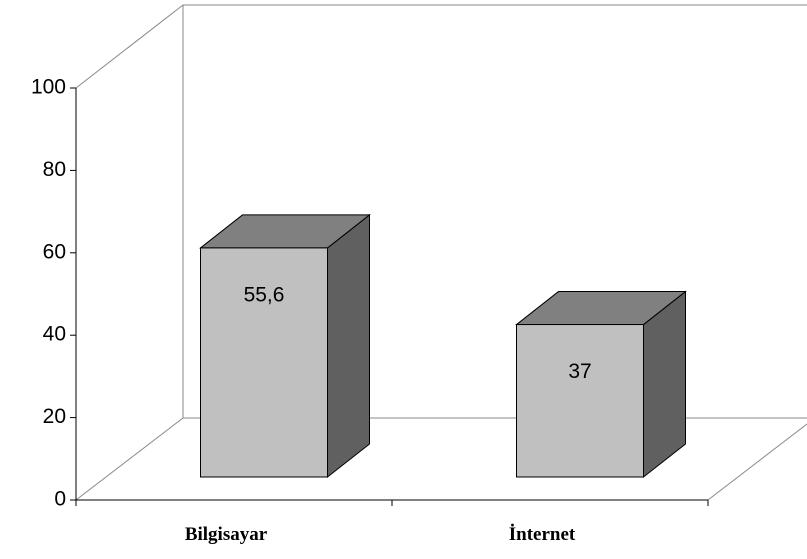 The width and height of the screenshot is (807, 559). What do you see at coordinates (54, 416) in the screenshot?
I see `y-tick-label: 20` at bounding box center [54, 416].